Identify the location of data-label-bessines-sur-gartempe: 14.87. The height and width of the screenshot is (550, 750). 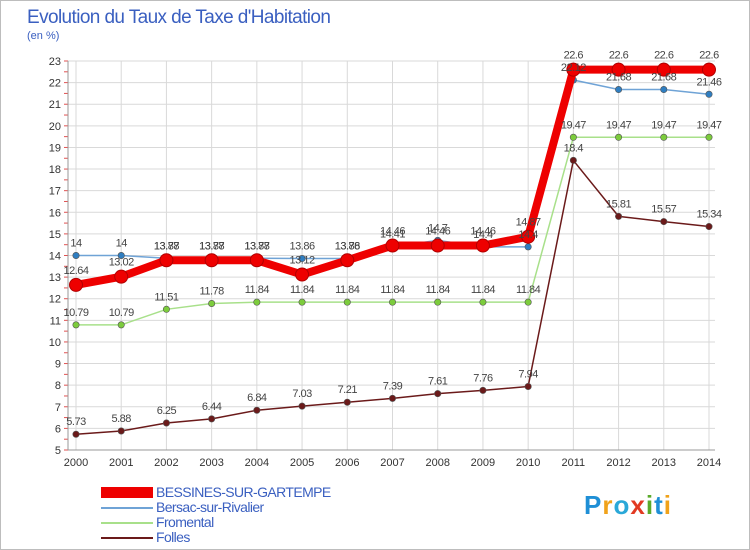
(528, 223).